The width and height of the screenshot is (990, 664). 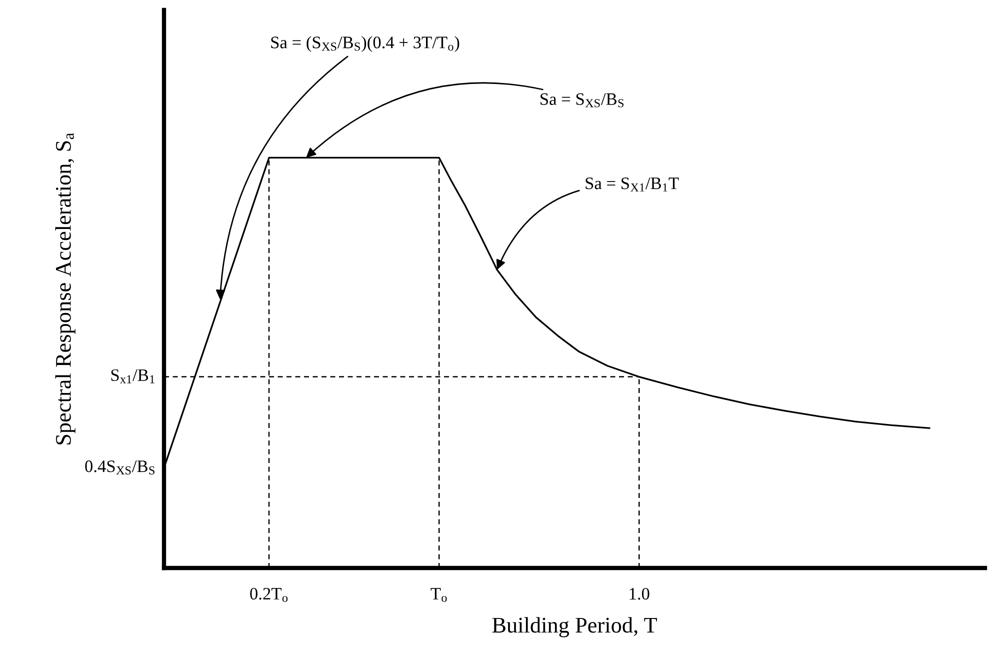 I want to click on annotation: Sa = S$_{XS}$/B$_{S}$, so click(x=582, y=100).